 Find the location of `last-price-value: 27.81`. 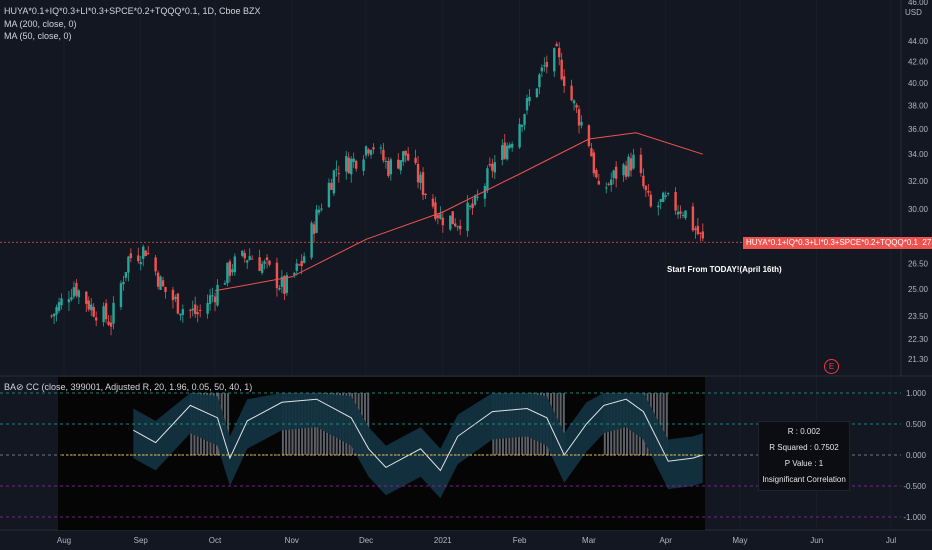

last-price-value: 27.81 is located at coordinates (927, 242).